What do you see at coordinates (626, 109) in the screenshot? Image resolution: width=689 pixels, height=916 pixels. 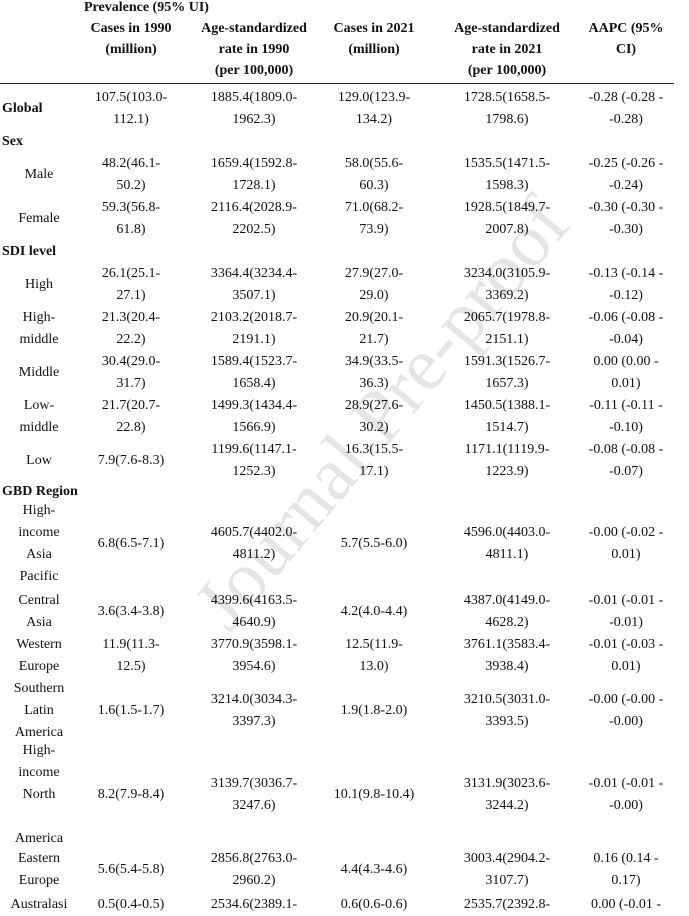 I see `table-cell: -0.28 (-0.28 - -0.28)` at bounding box center [626, 109].